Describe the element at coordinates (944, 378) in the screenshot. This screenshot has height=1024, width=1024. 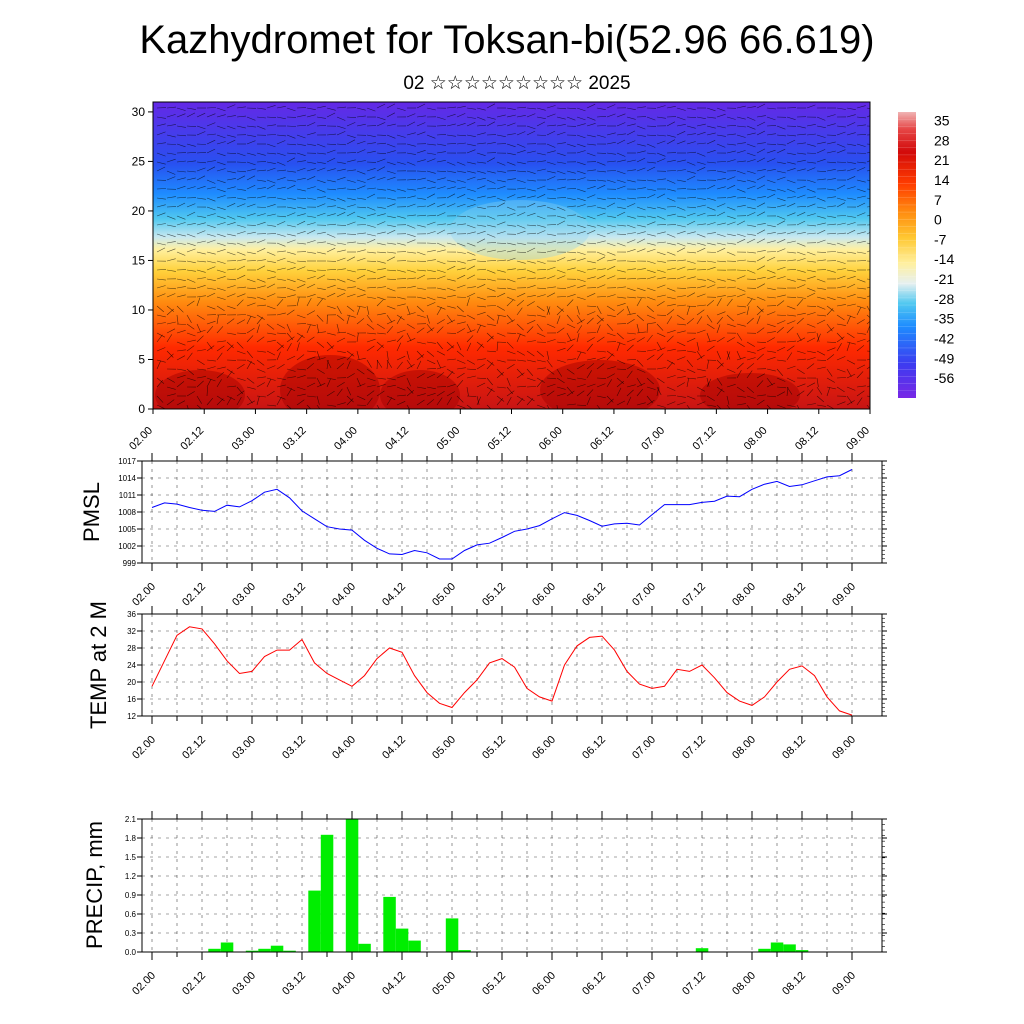
I see `colorbar-label: -56` at that location.